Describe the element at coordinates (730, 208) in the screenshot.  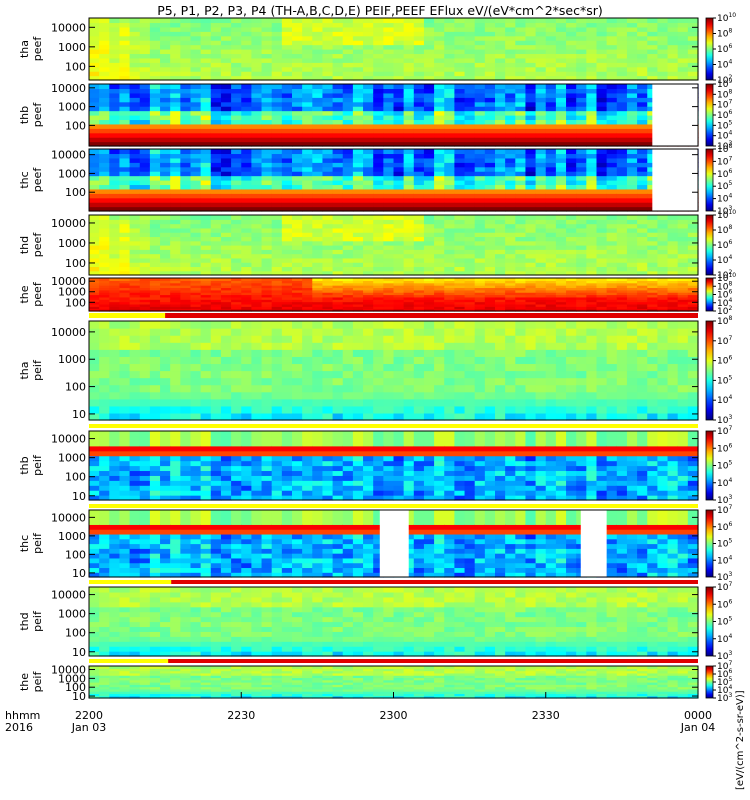
I see `colorbar-exponent: 3` at that location.